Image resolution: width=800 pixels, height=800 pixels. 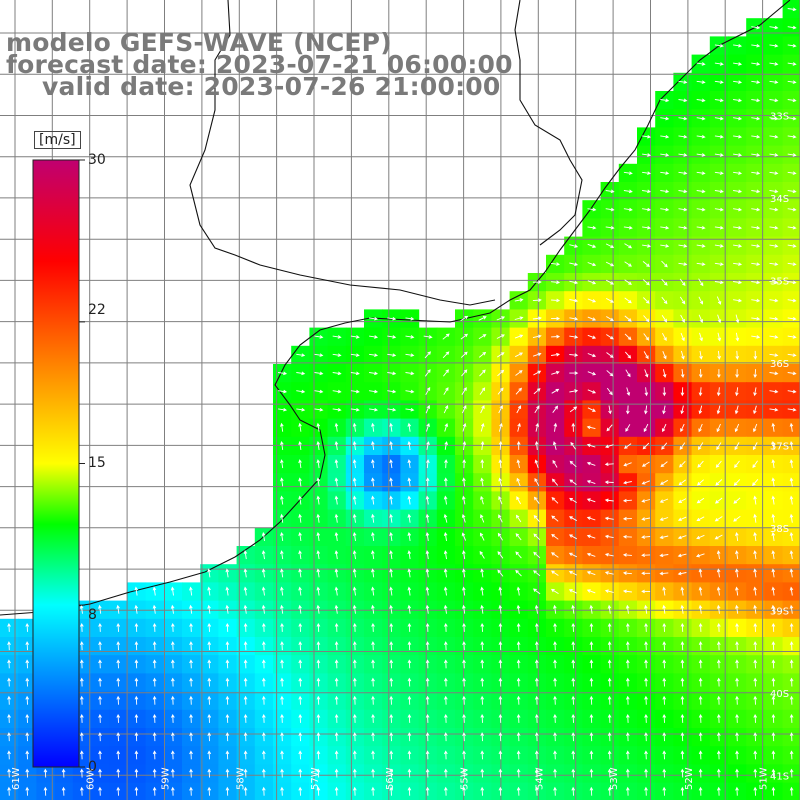 What do you see at coordinates (240, 778) in the screenshot?
I see `lon-label: 58W` at bounding box center [240, 778].